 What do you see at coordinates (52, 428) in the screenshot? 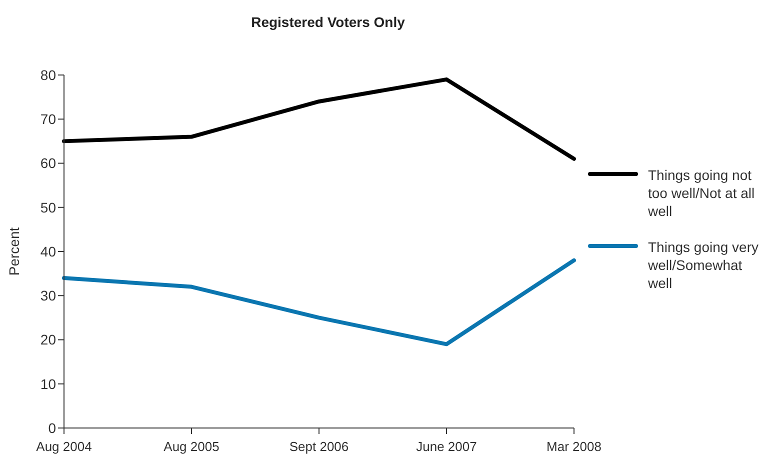
I see `y-tick-label: 0` at bounding box center [52, 428].